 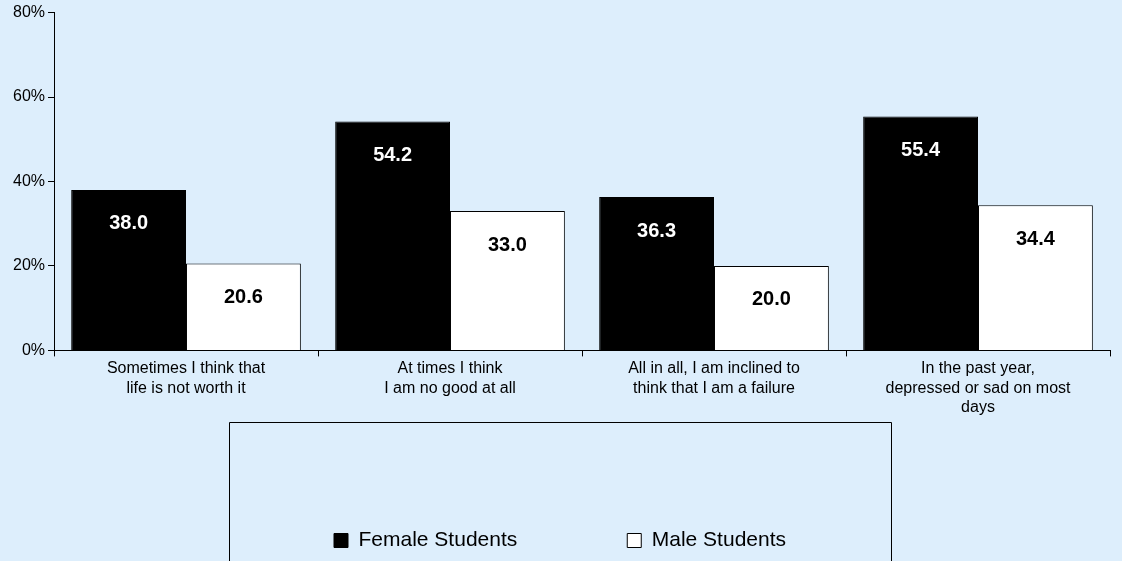 I want to click on y-tick-label: 20%, so click(x=29, y=265).